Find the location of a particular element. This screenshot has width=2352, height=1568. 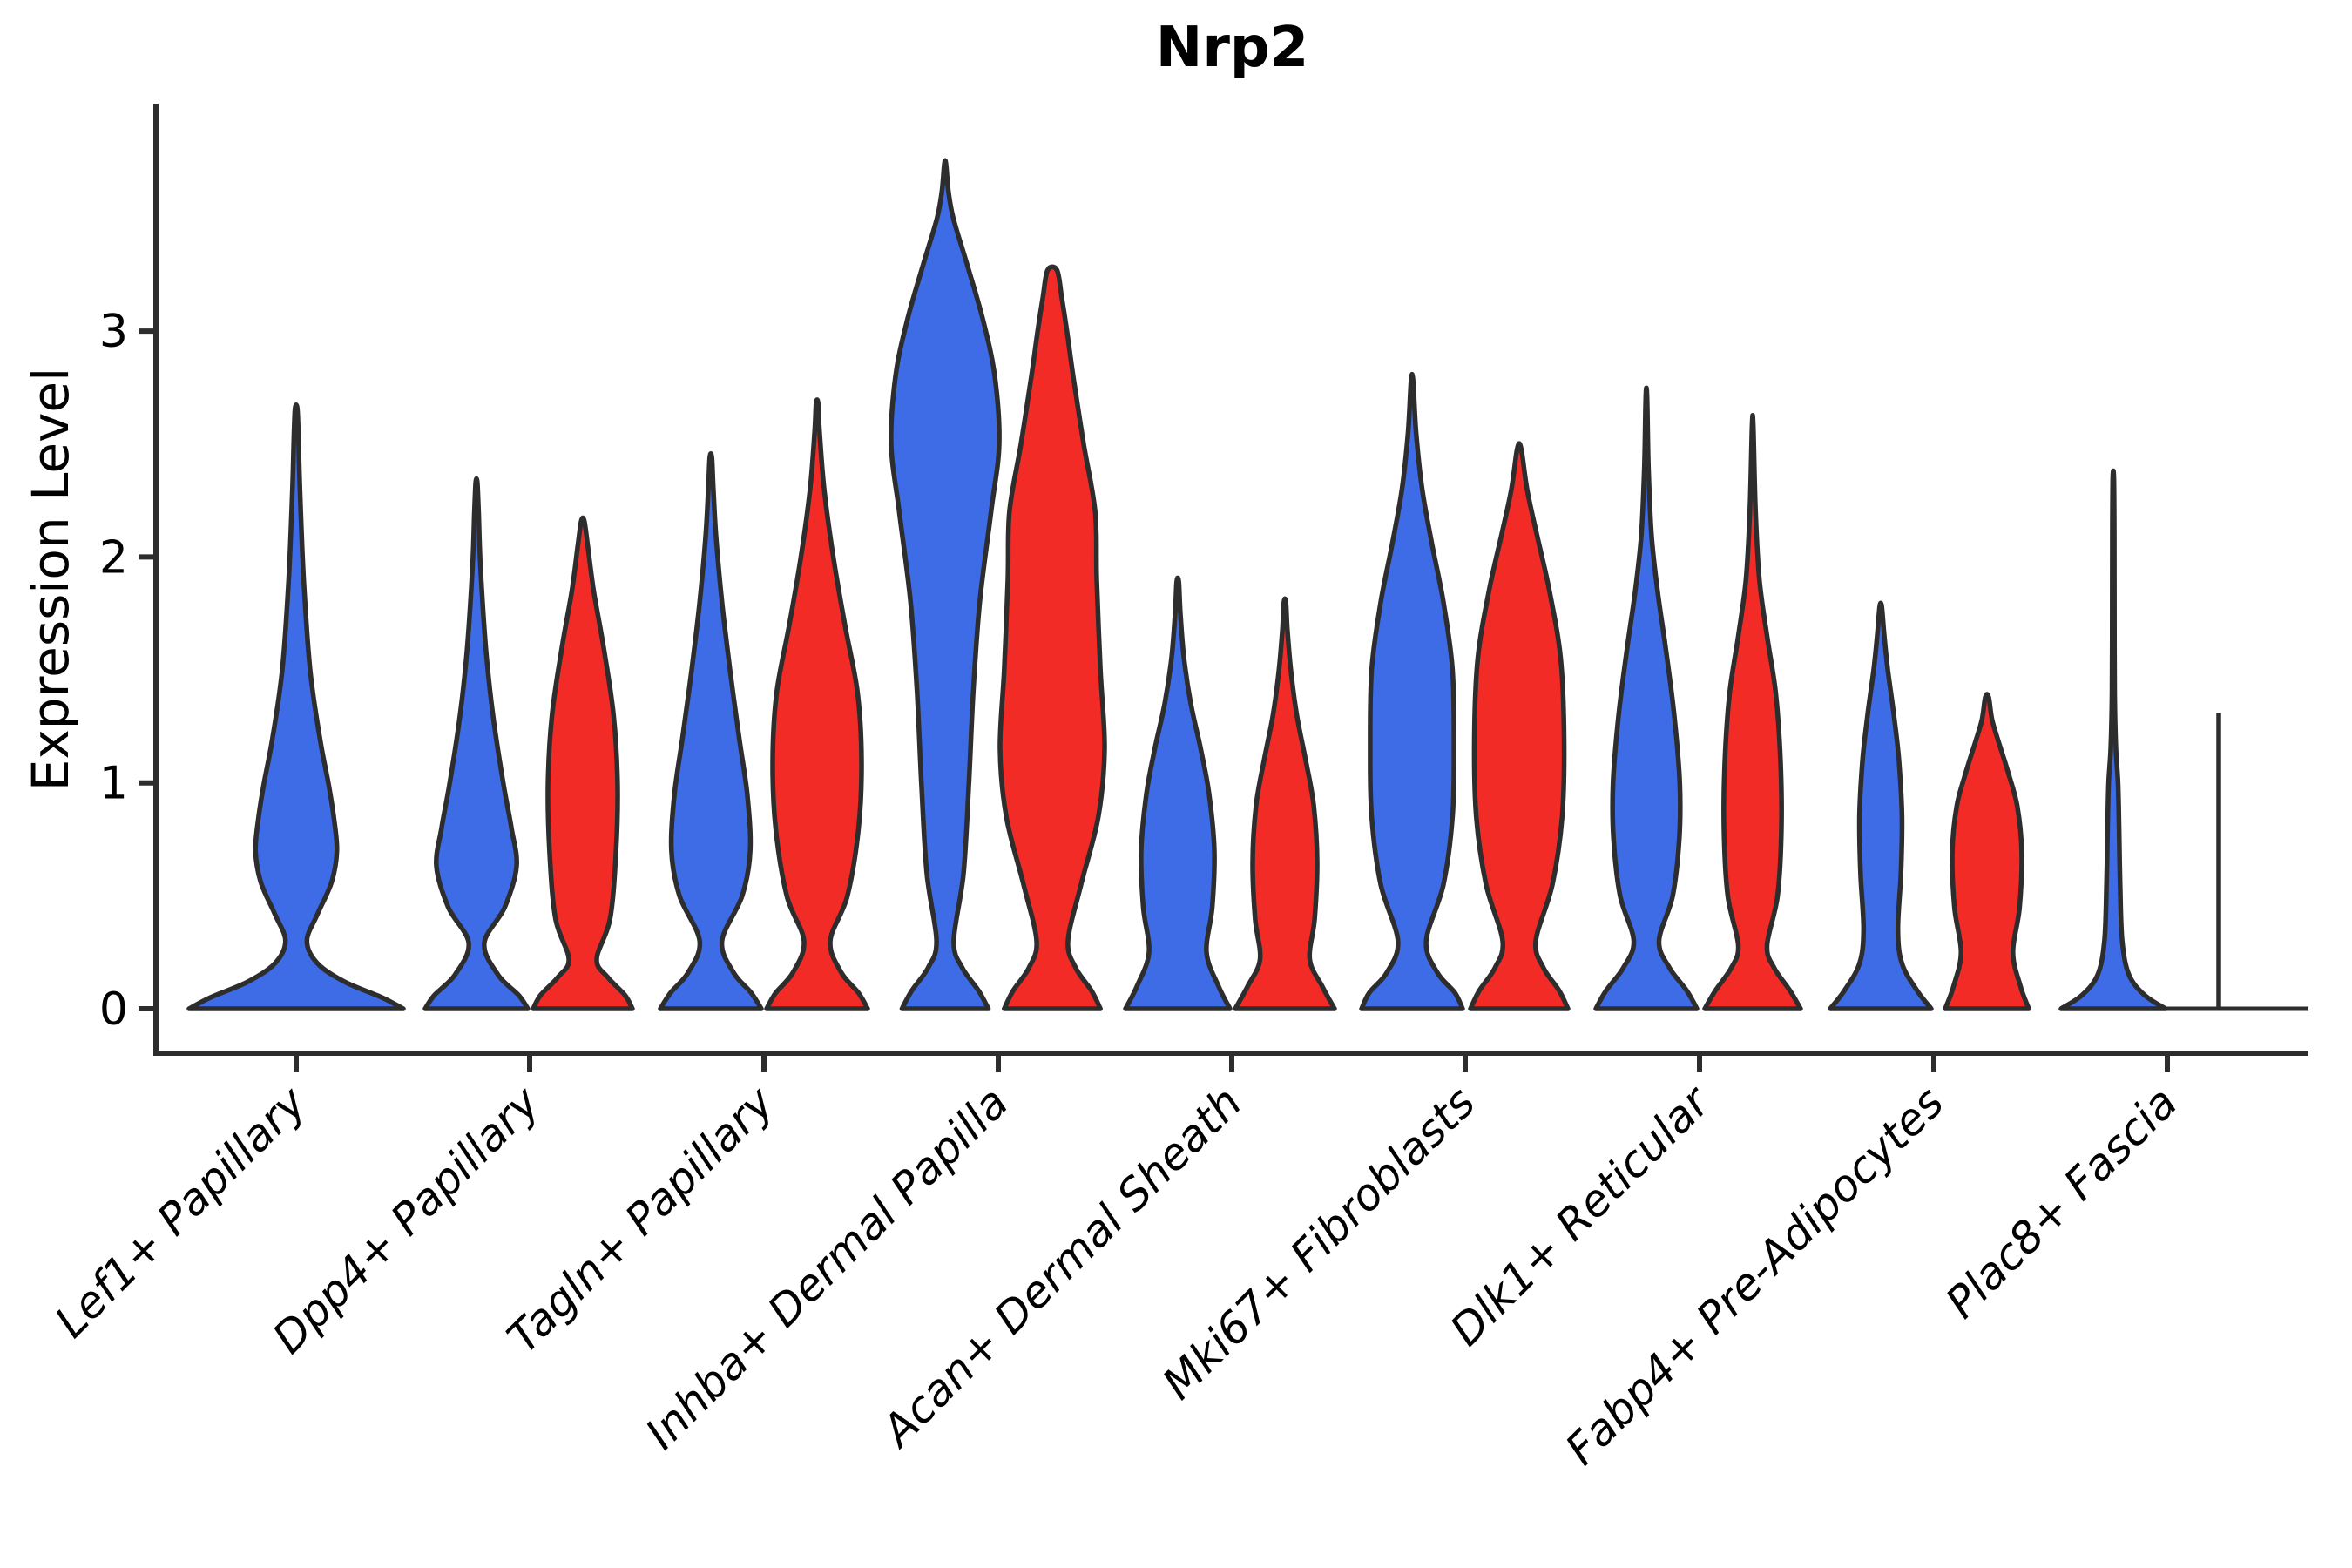

x-category-label: Lef1+ Papillary is located at coordinates (180, 1211).